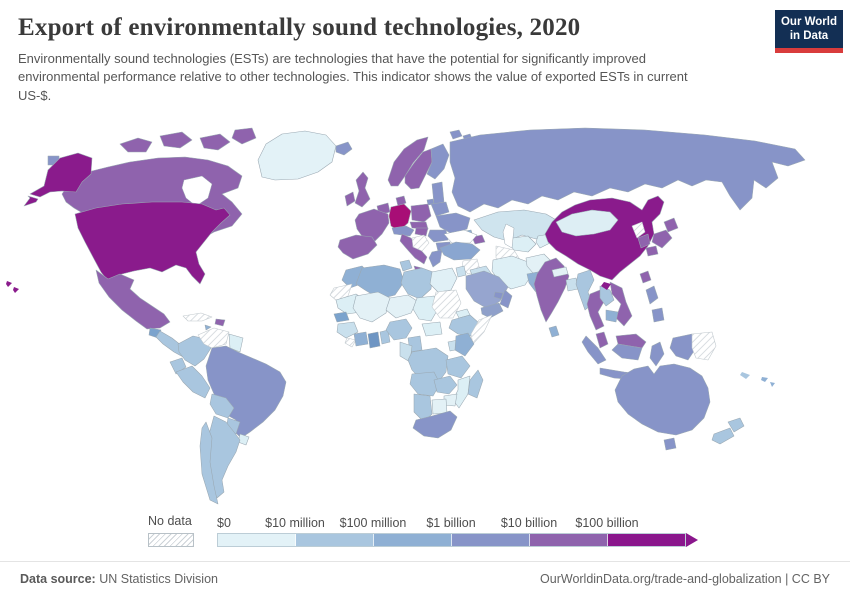 The image size is (850, 600). I want to click on country-vietnam, so click(621, 304).